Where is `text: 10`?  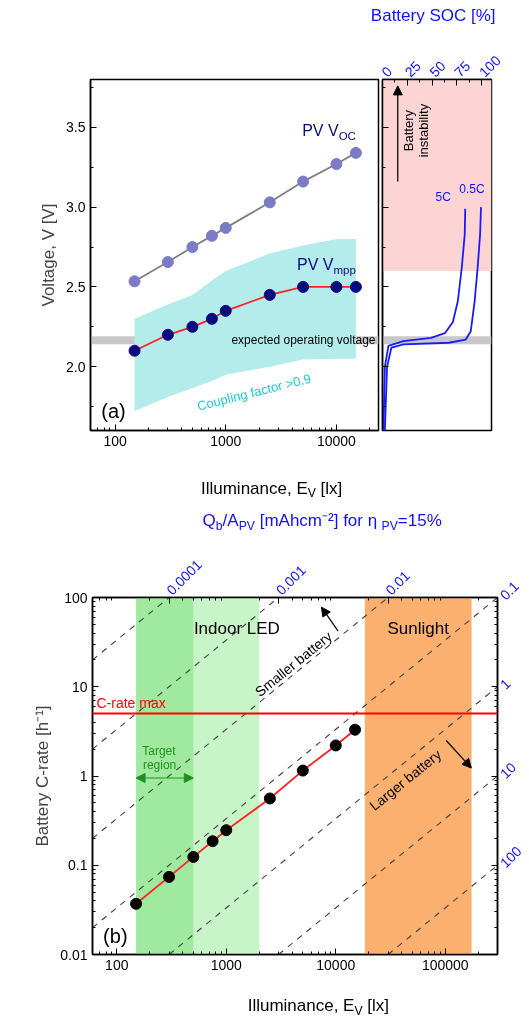
text: 10 is located at coordinates (508, 770).